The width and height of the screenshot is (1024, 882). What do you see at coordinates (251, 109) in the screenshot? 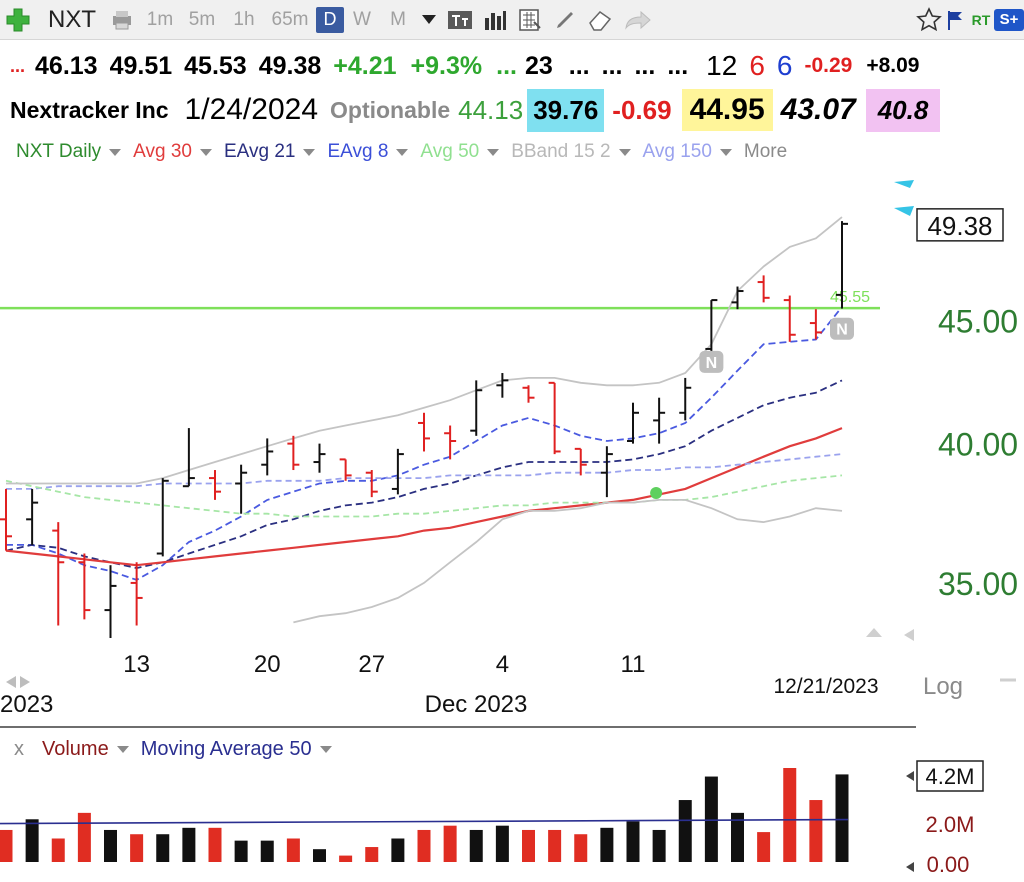
I see `quote-date: 1/24/2024` at bounding box center [251, 109].